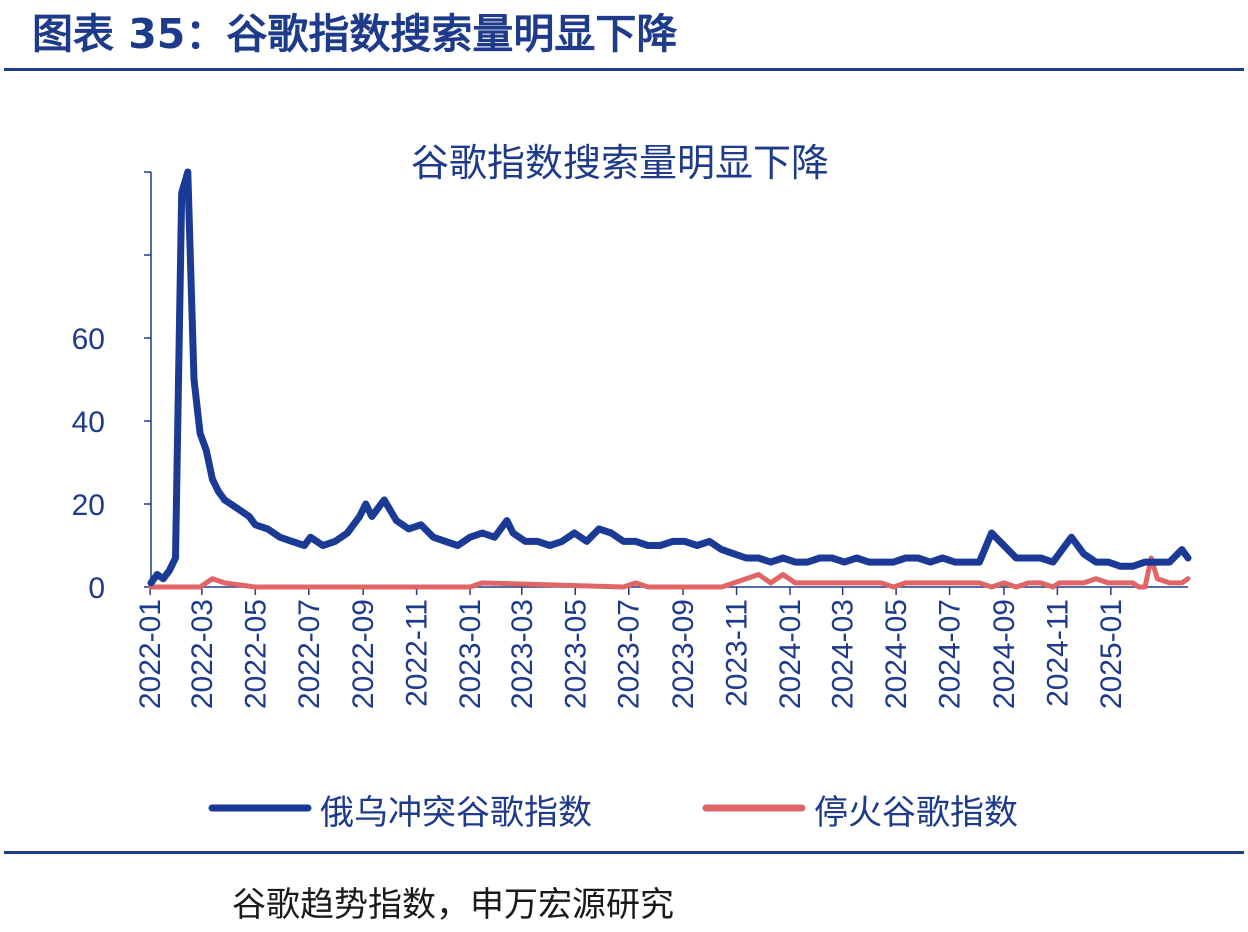  What do you see at coordinates (363, 654) in the screenshot?
I see `x-tick-label: 2022-09` at bounding box center [363, 654].